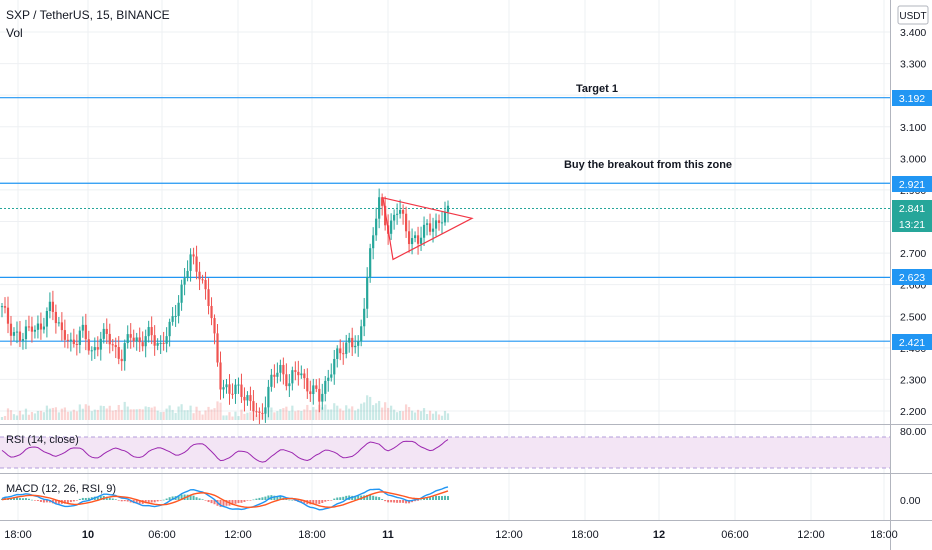 The width and height of the screenshot is (932, 550). I want to click on svg-text: 2.623, so click(912, 278).